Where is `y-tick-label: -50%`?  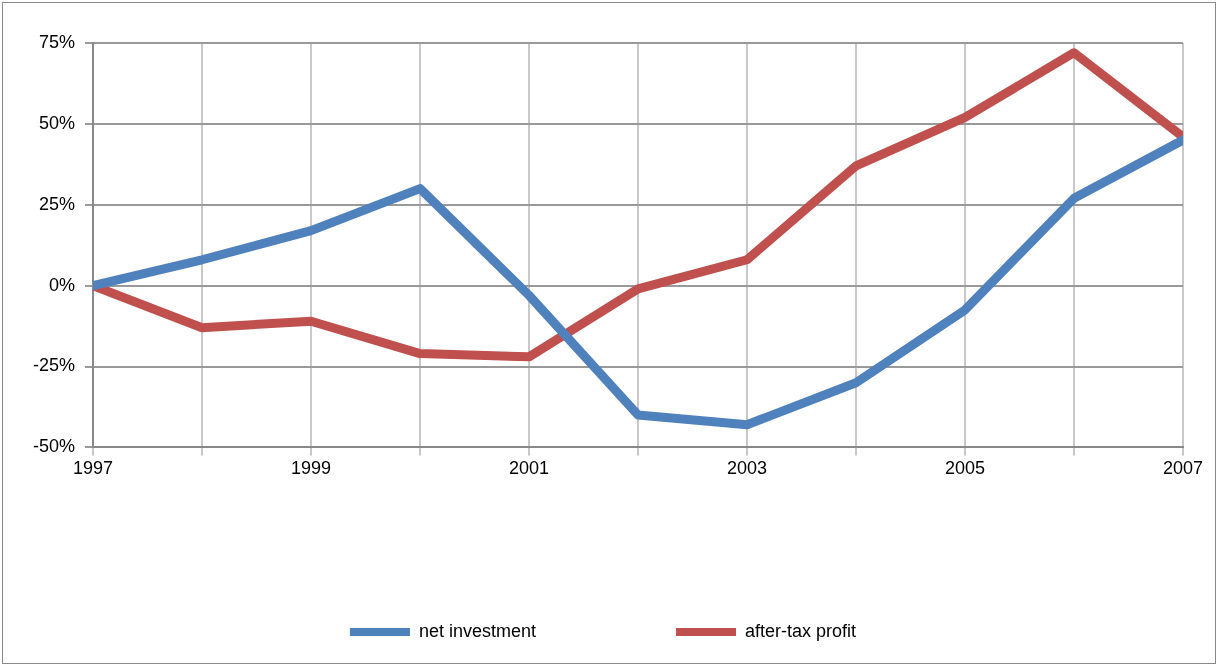 y-tick-label: -50% is located at coordinates (54, 446).